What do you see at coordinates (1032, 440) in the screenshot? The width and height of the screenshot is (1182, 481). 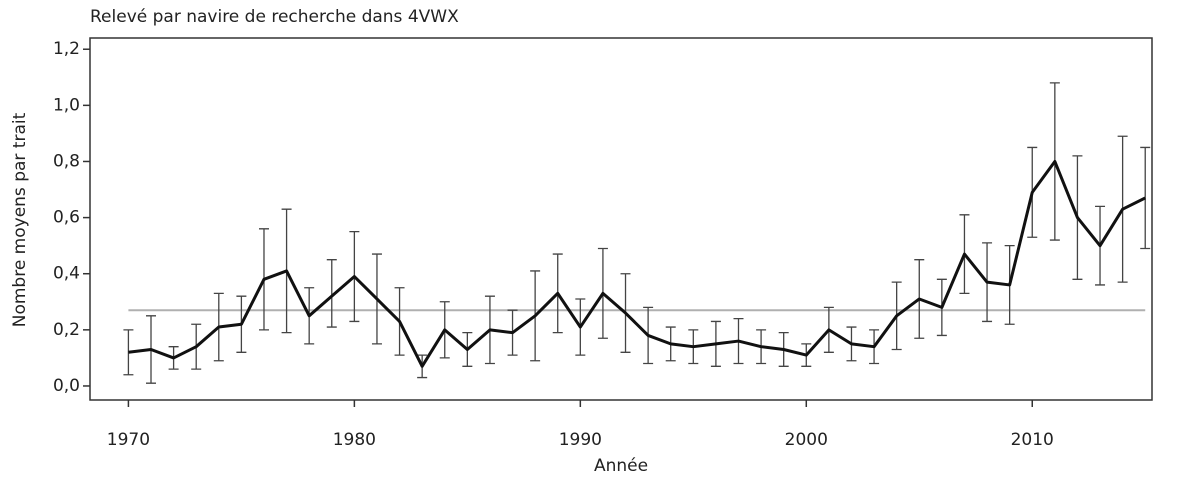 I see `x-tick-label: 2010` at bounding box center [1032, 440].